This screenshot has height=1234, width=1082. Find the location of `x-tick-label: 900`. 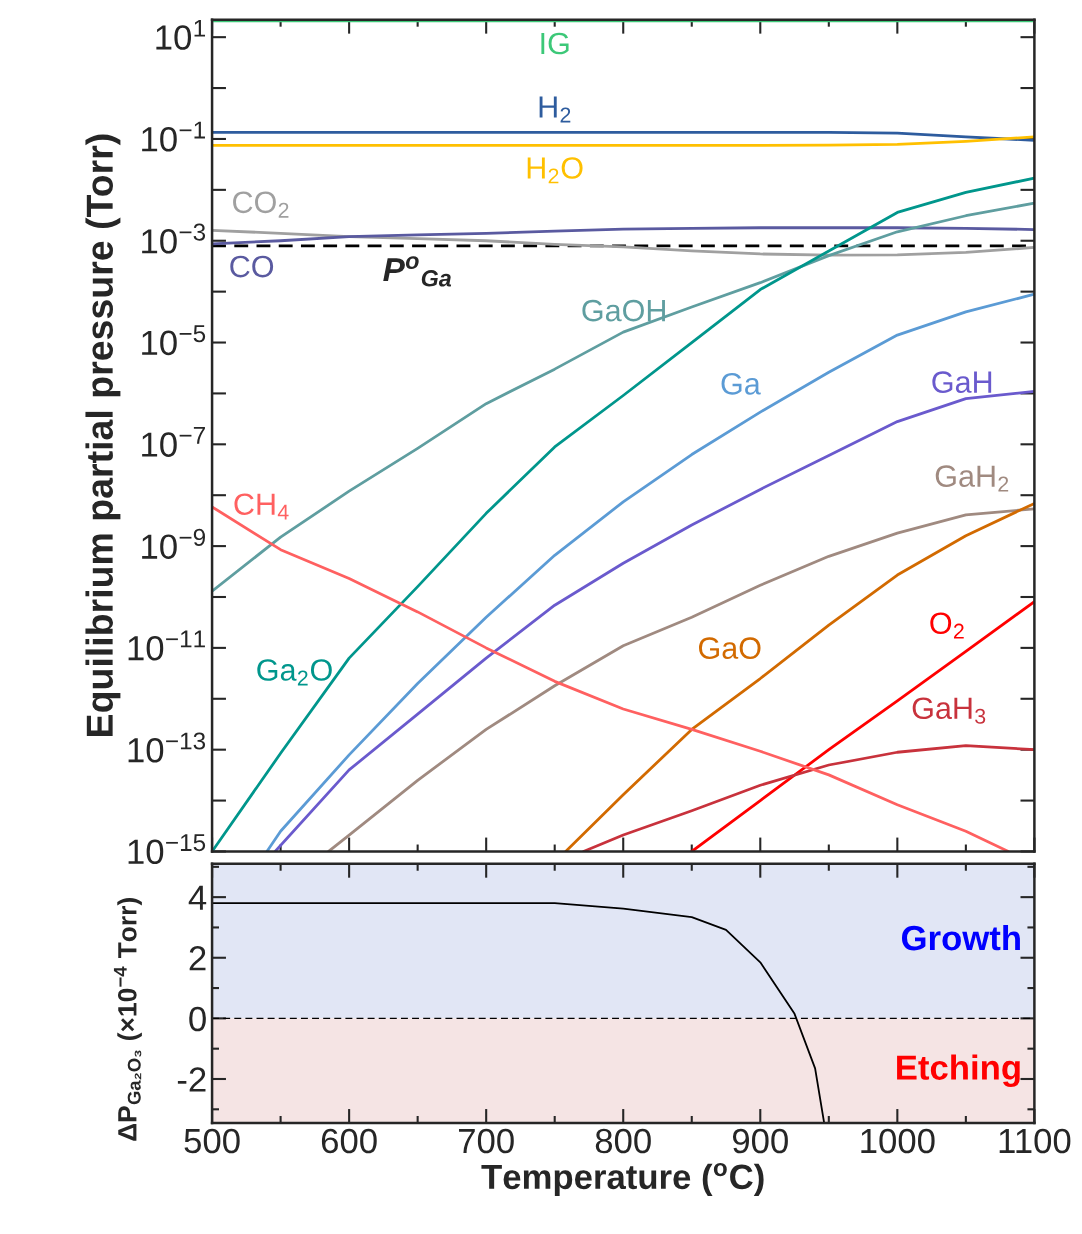

x-tick-label: 900 is located at coordinates (760, 1141).